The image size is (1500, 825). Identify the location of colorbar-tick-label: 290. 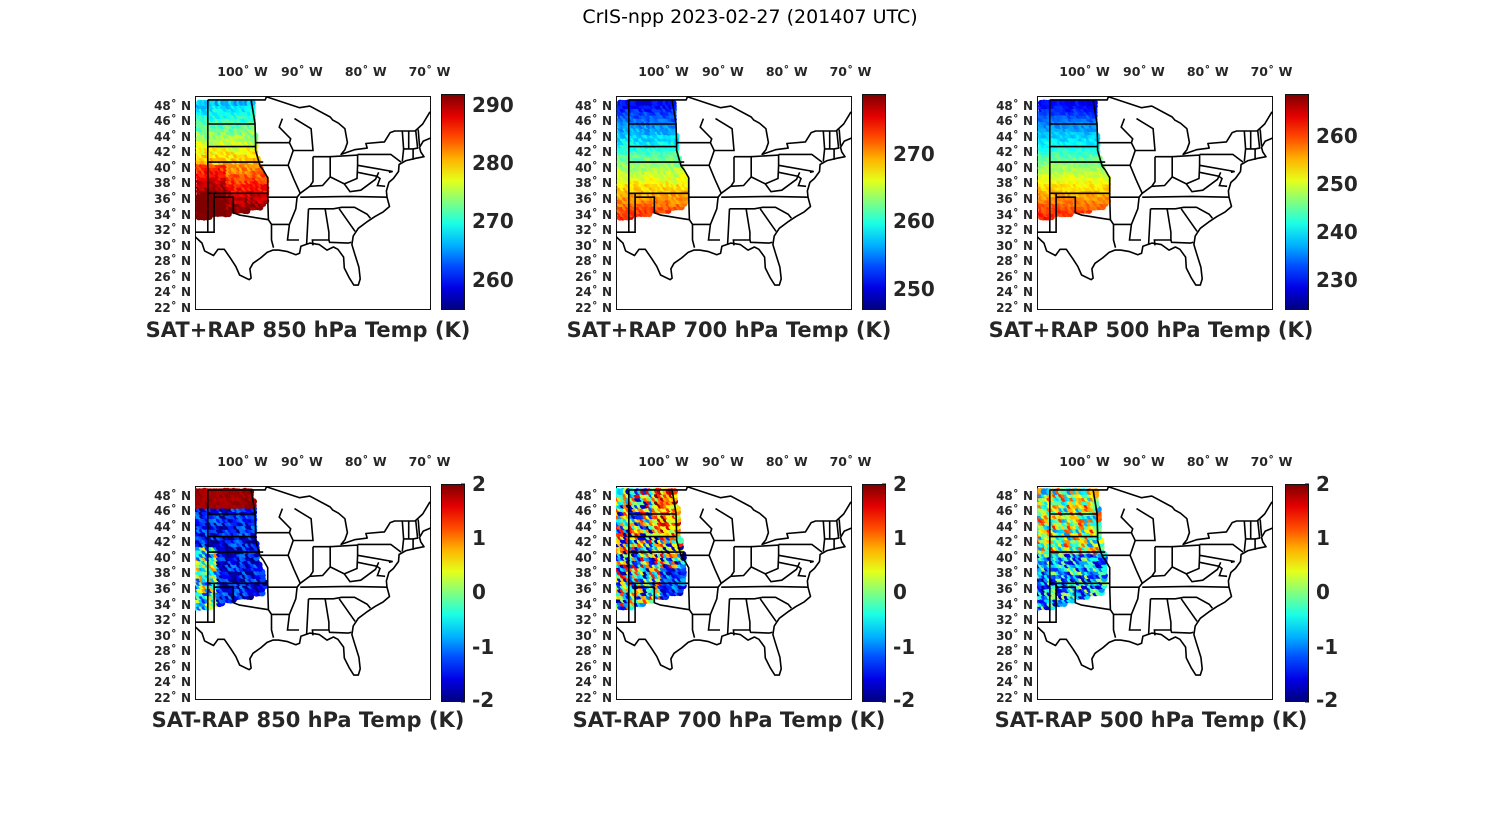
(493, 104).